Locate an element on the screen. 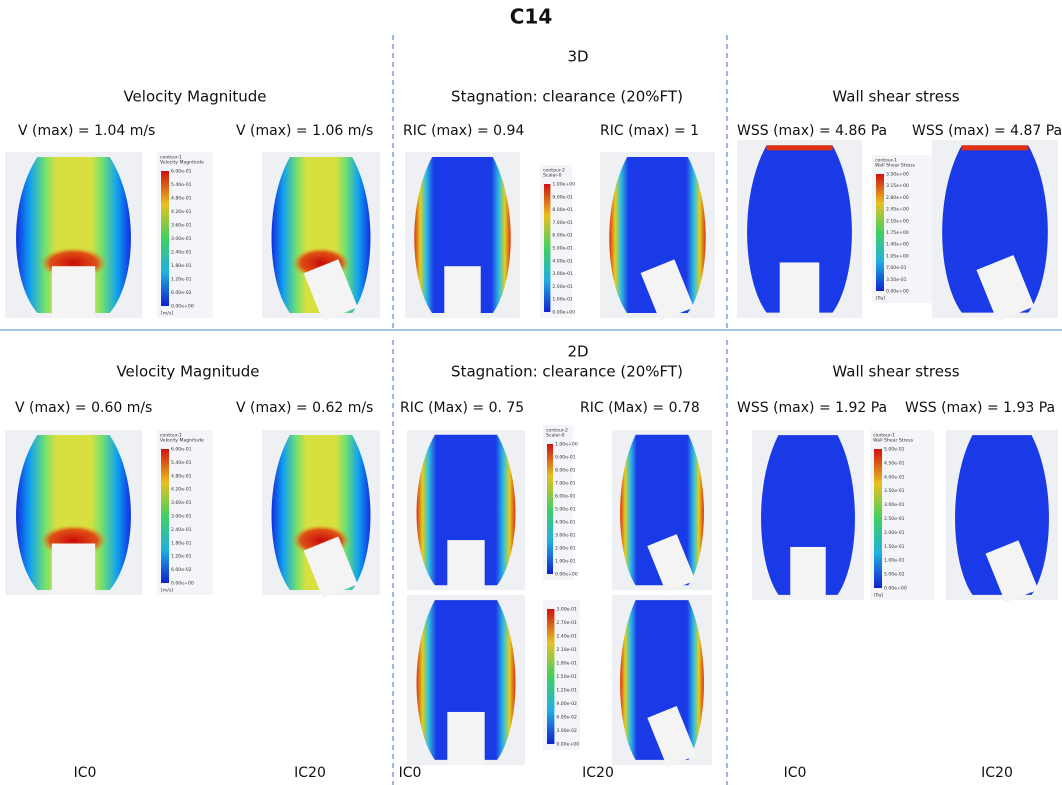 This screenshot has height=785, width=1062. panel-heading: Wall shear stress is located at coordinates (895, 97).